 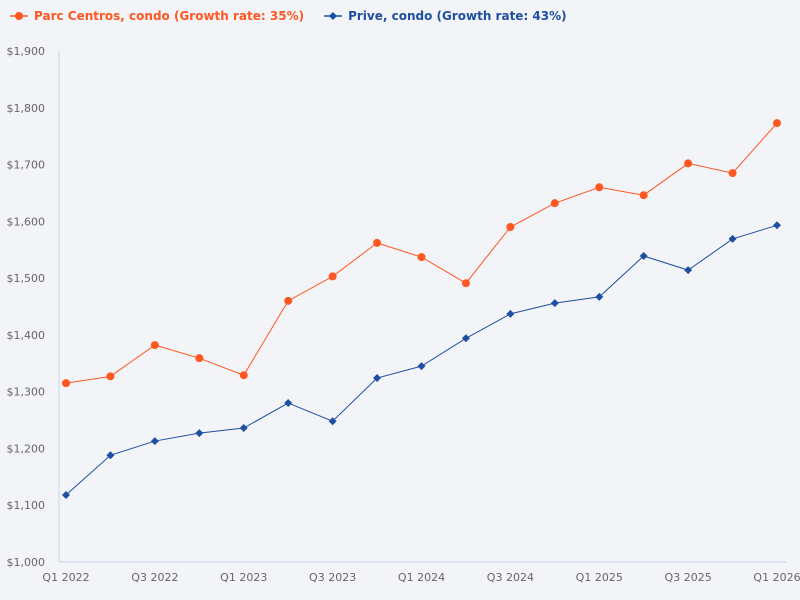 I want to click on y-tick-label: $1,700, so click(x=26, y=165).